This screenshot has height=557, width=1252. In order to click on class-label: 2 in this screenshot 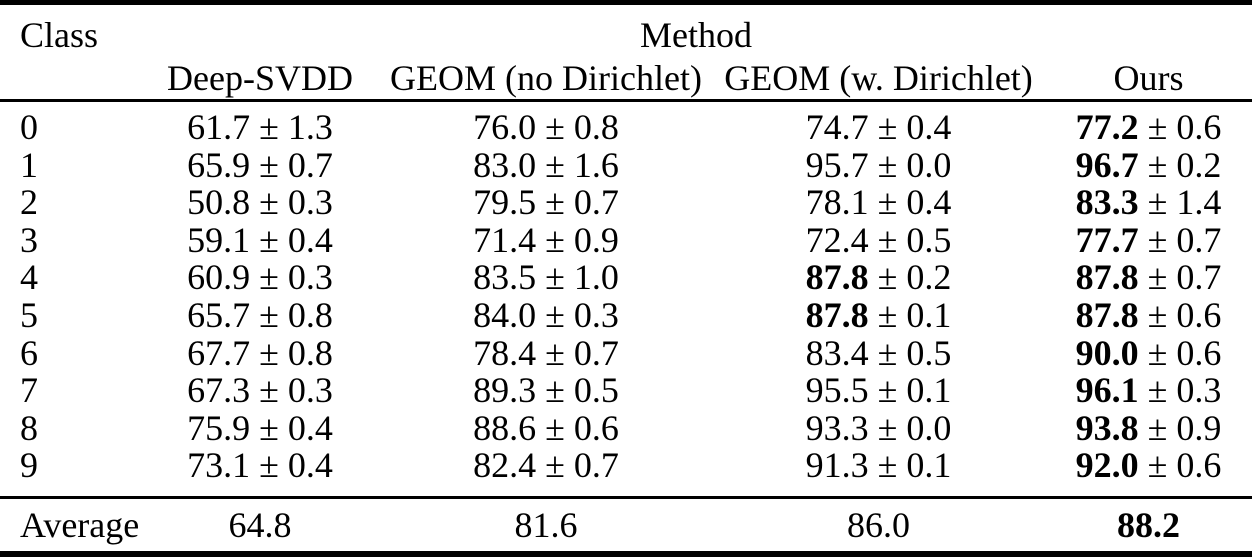, I will do `click(29, 202)`.